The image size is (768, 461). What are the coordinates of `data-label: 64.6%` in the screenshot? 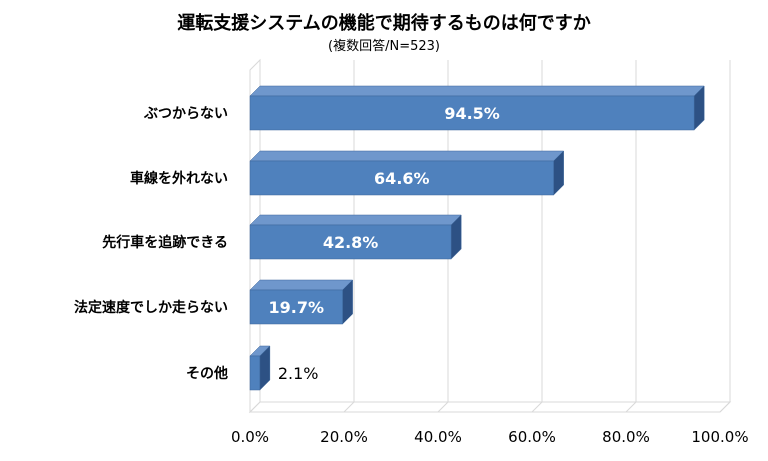 It's located at (402, 178).